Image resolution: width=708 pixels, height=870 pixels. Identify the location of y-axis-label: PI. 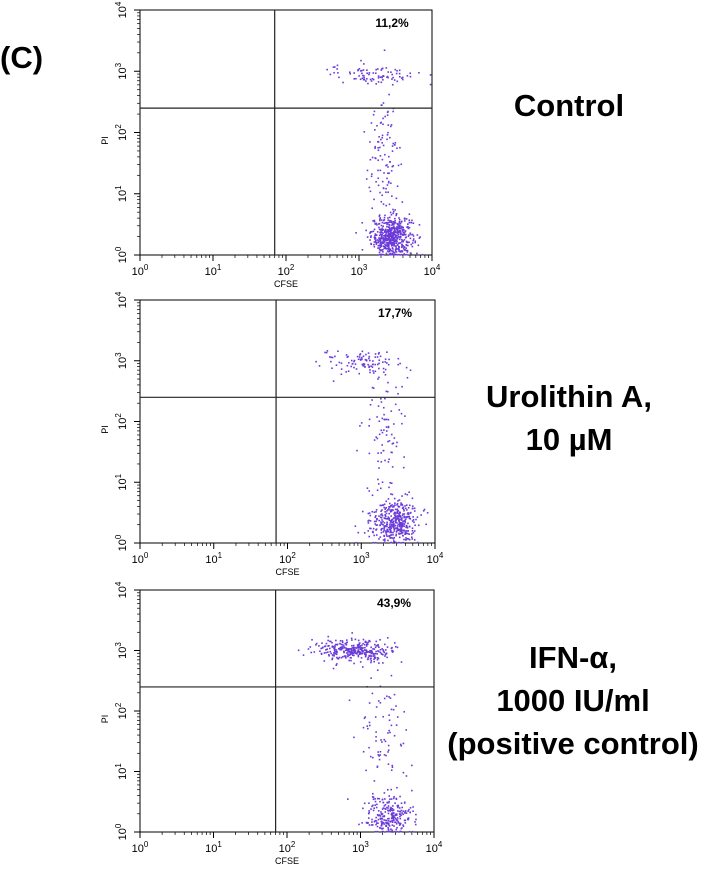
(105, 140).